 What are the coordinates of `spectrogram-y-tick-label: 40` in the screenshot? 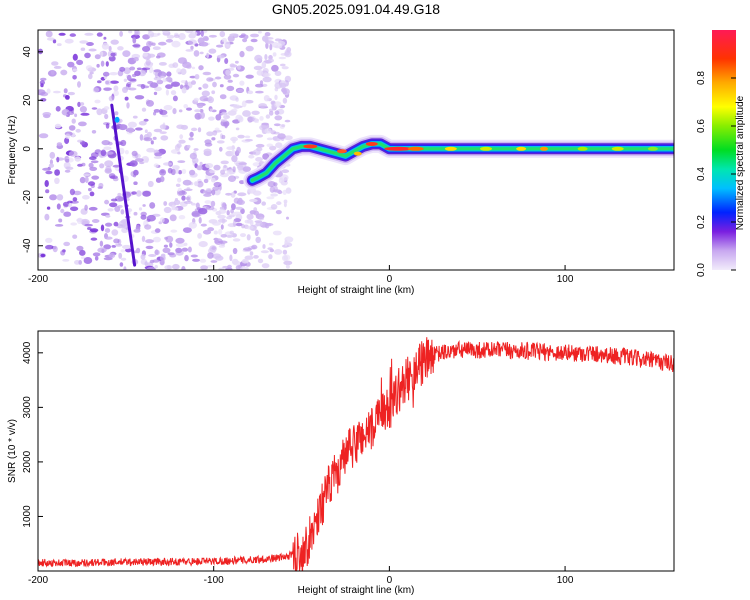 It's located at (27, 52).